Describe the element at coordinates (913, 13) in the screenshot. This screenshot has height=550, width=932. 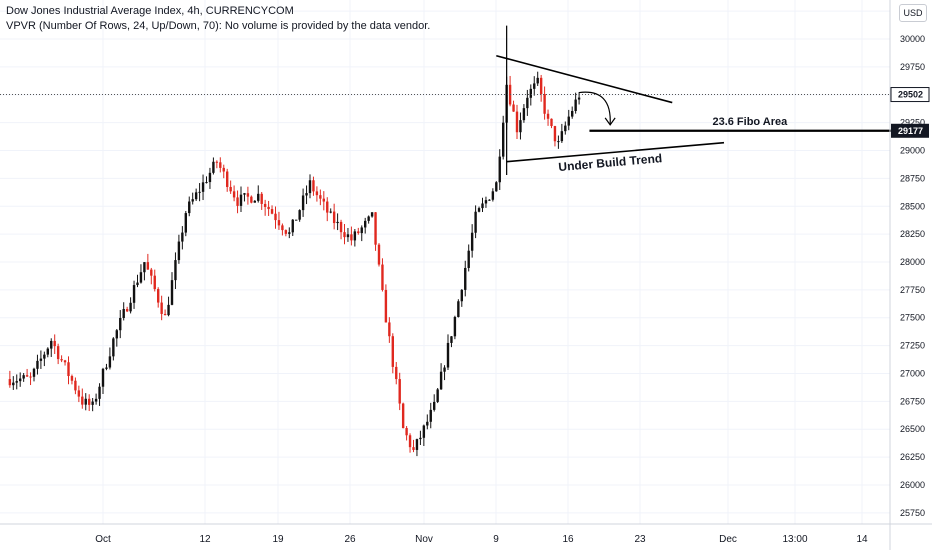
I see `currency-badge: USD` at that location.